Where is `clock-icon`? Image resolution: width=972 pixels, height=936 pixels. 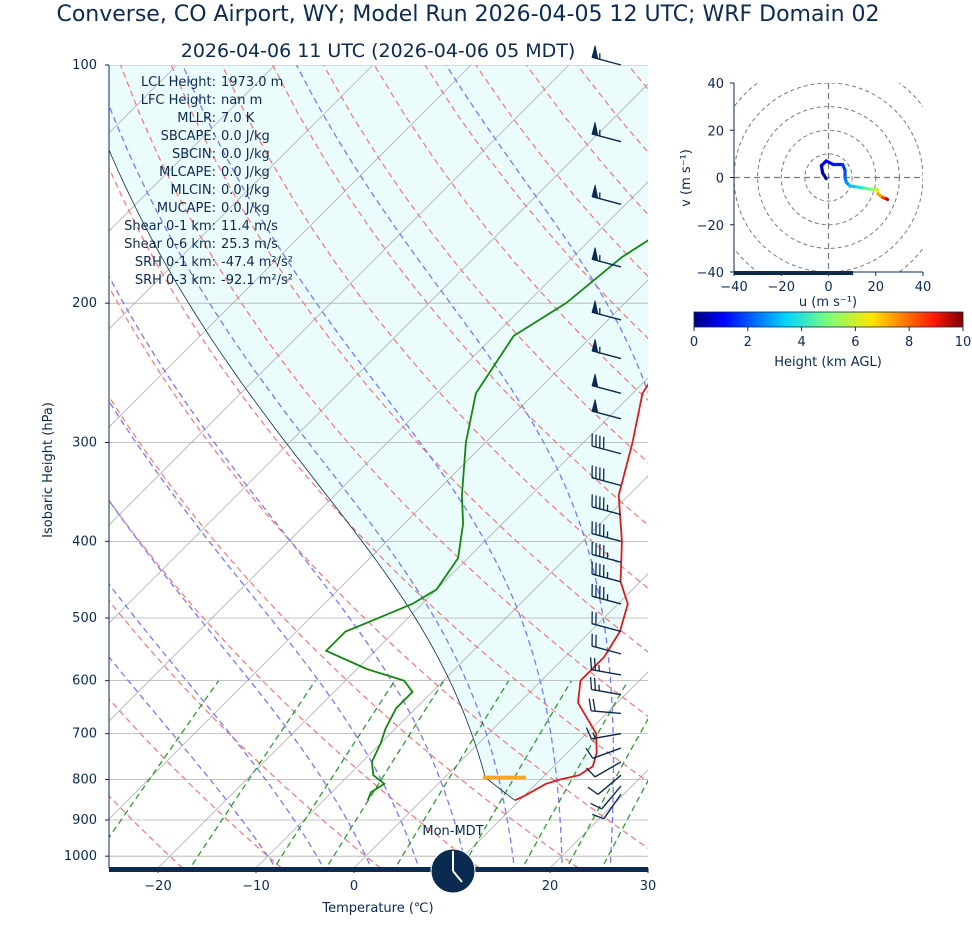
clock-icon is located at coordinates (453, 871).